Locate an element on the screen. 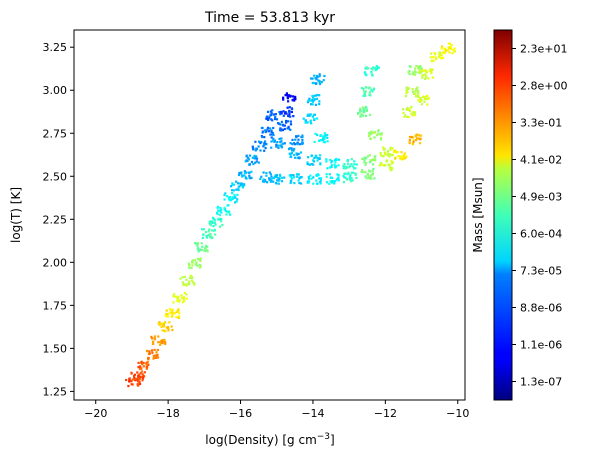  colorbar-tick-label: 1.3e-07 is located at coordinates (541, 382).